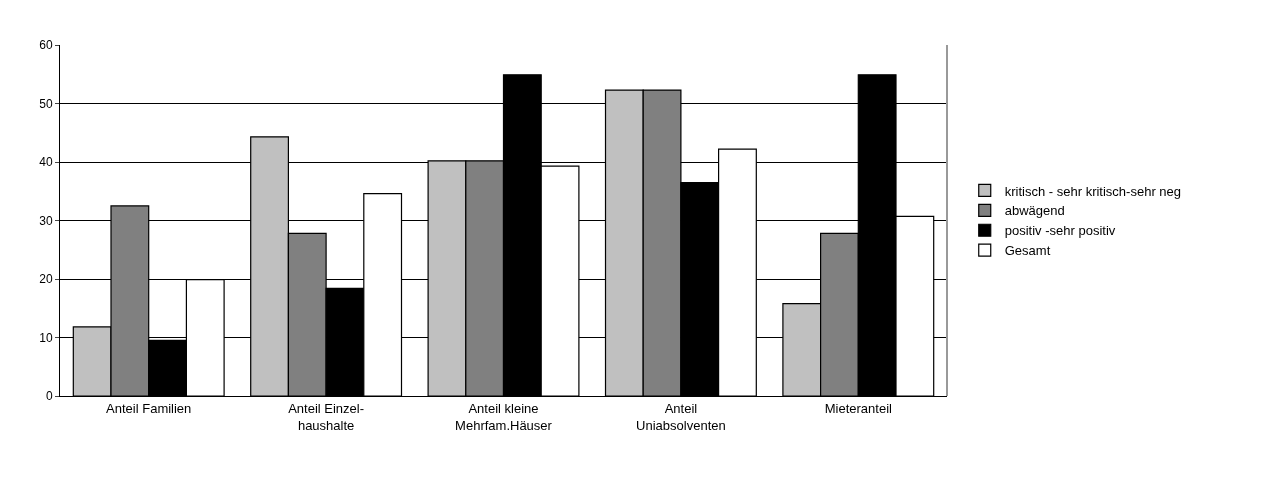 The width and height of the screenshot is (1277, 486). I want to click on legend-label: kritisch - sehr kritisch-sehr neg, so click(1093, 191).